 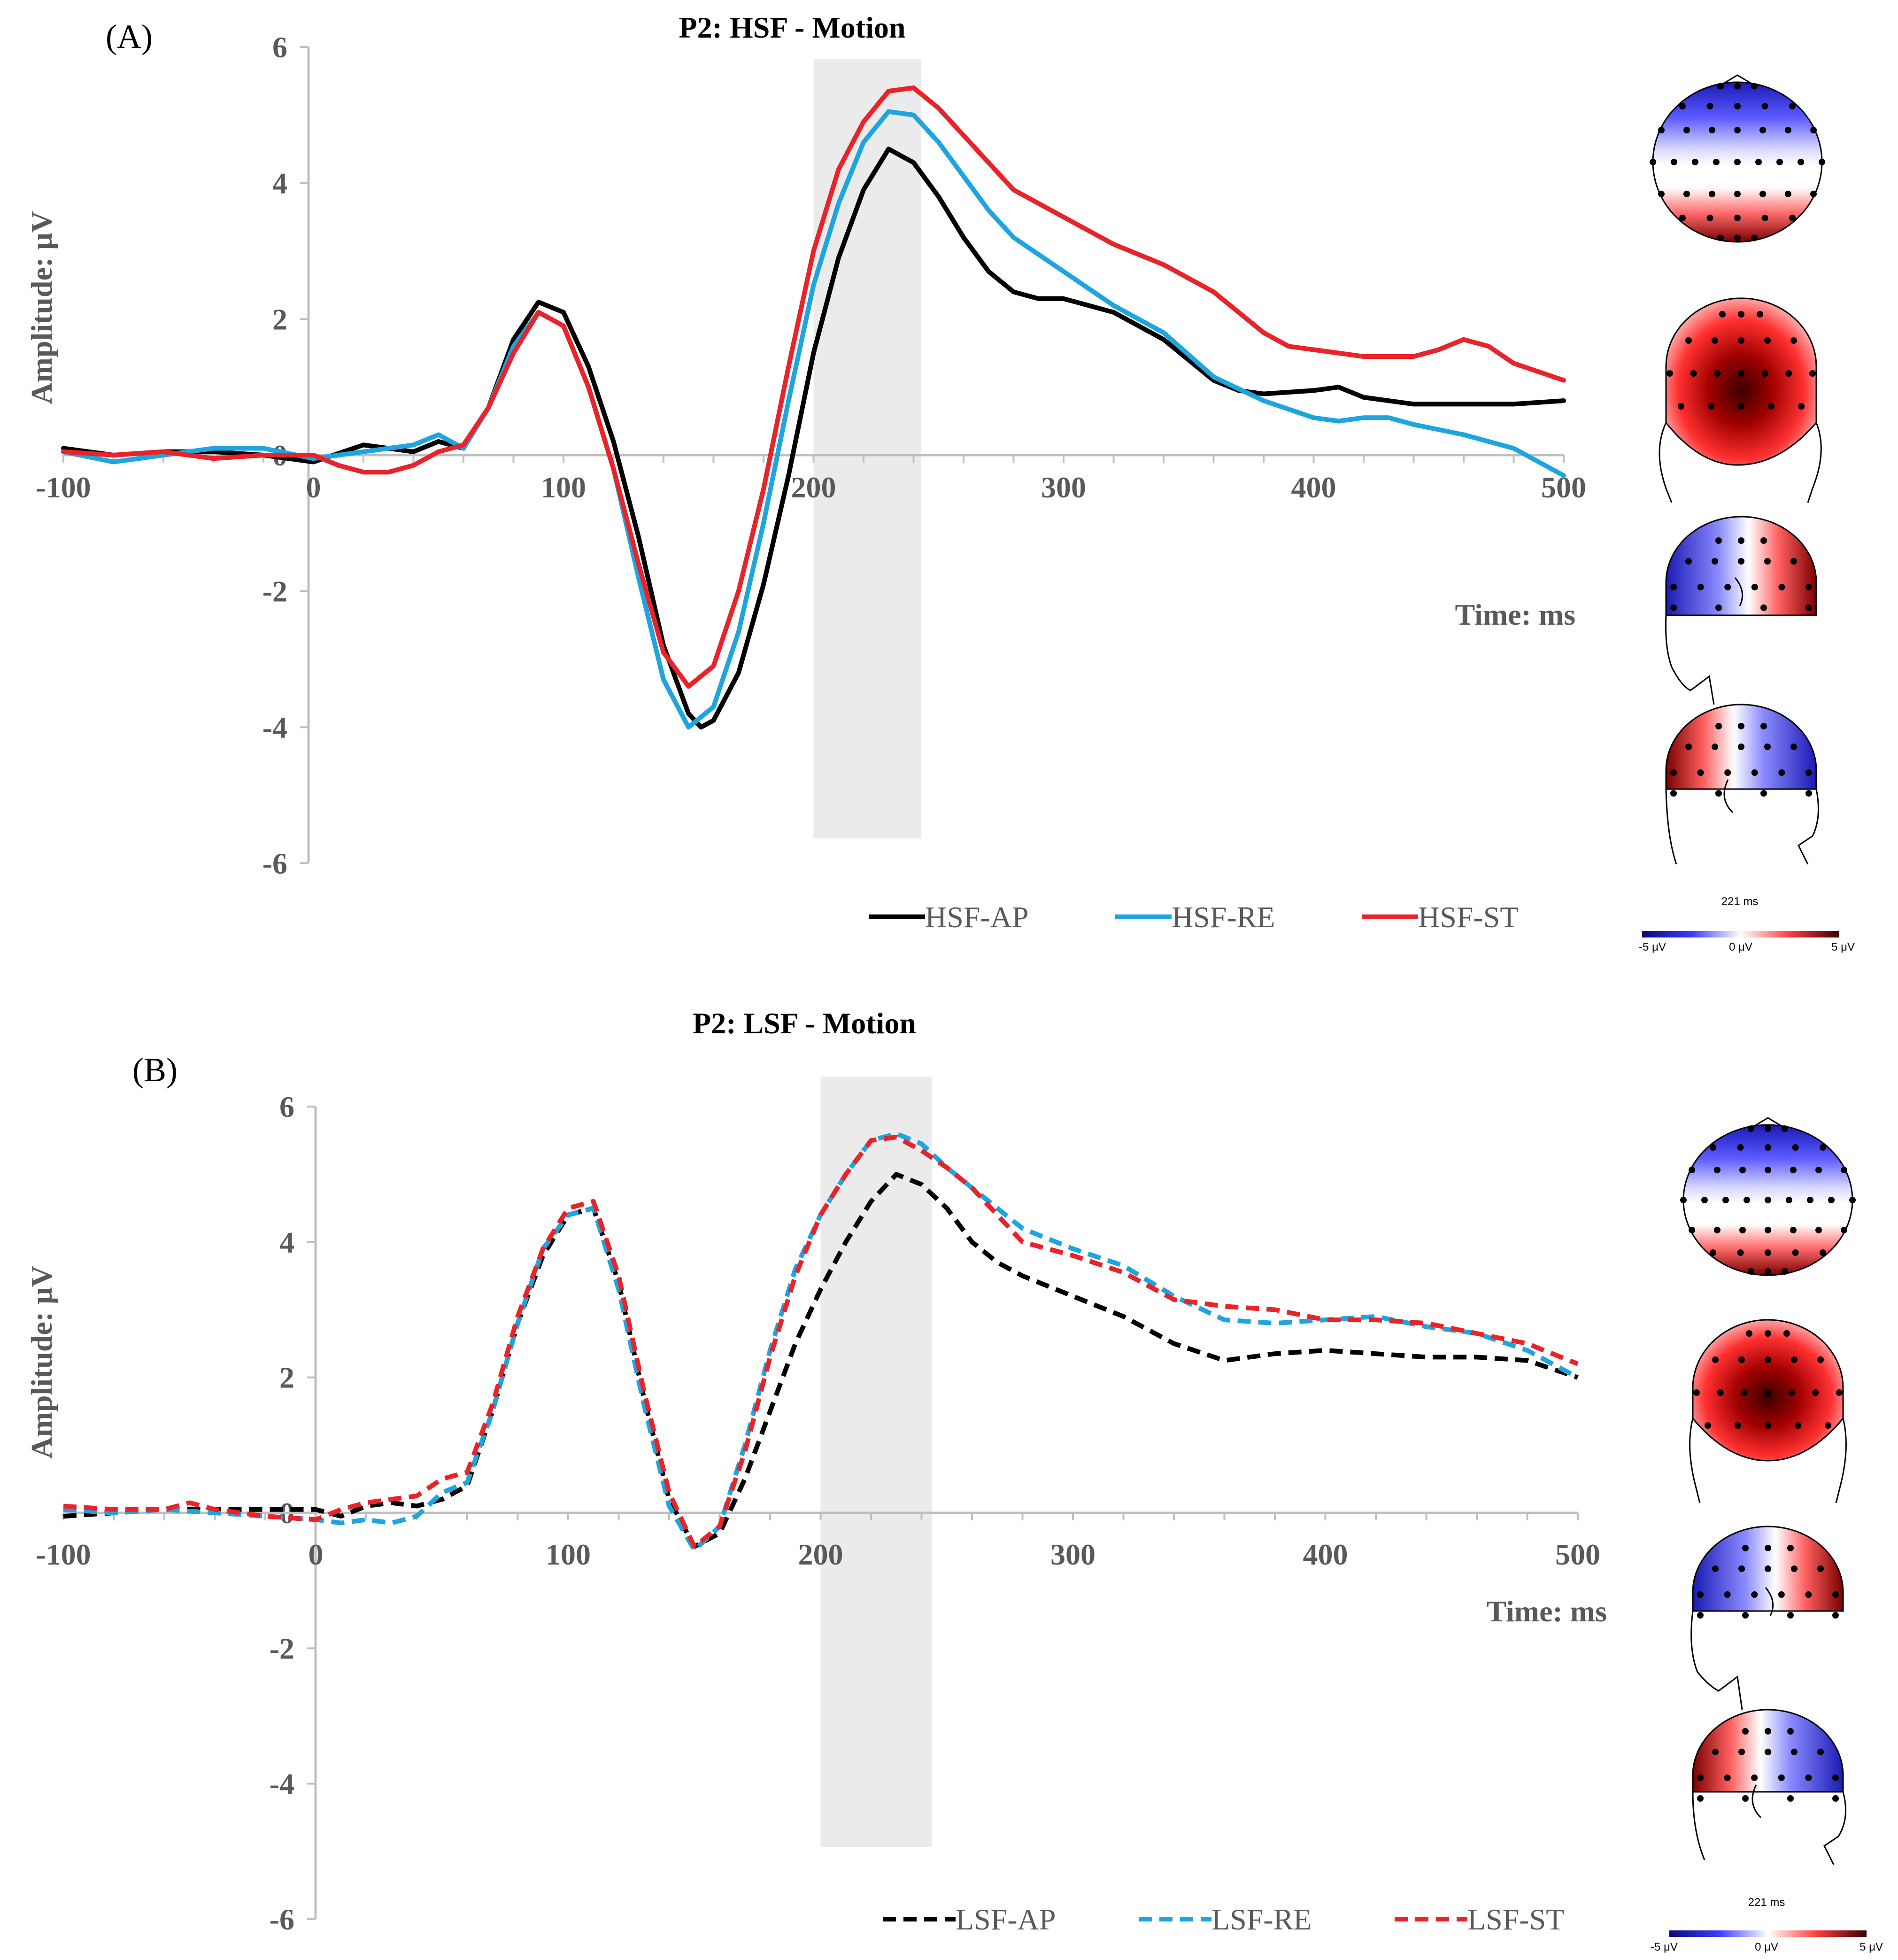 I want to click on y-tick-label: -6, so click(x=282, y=1919).